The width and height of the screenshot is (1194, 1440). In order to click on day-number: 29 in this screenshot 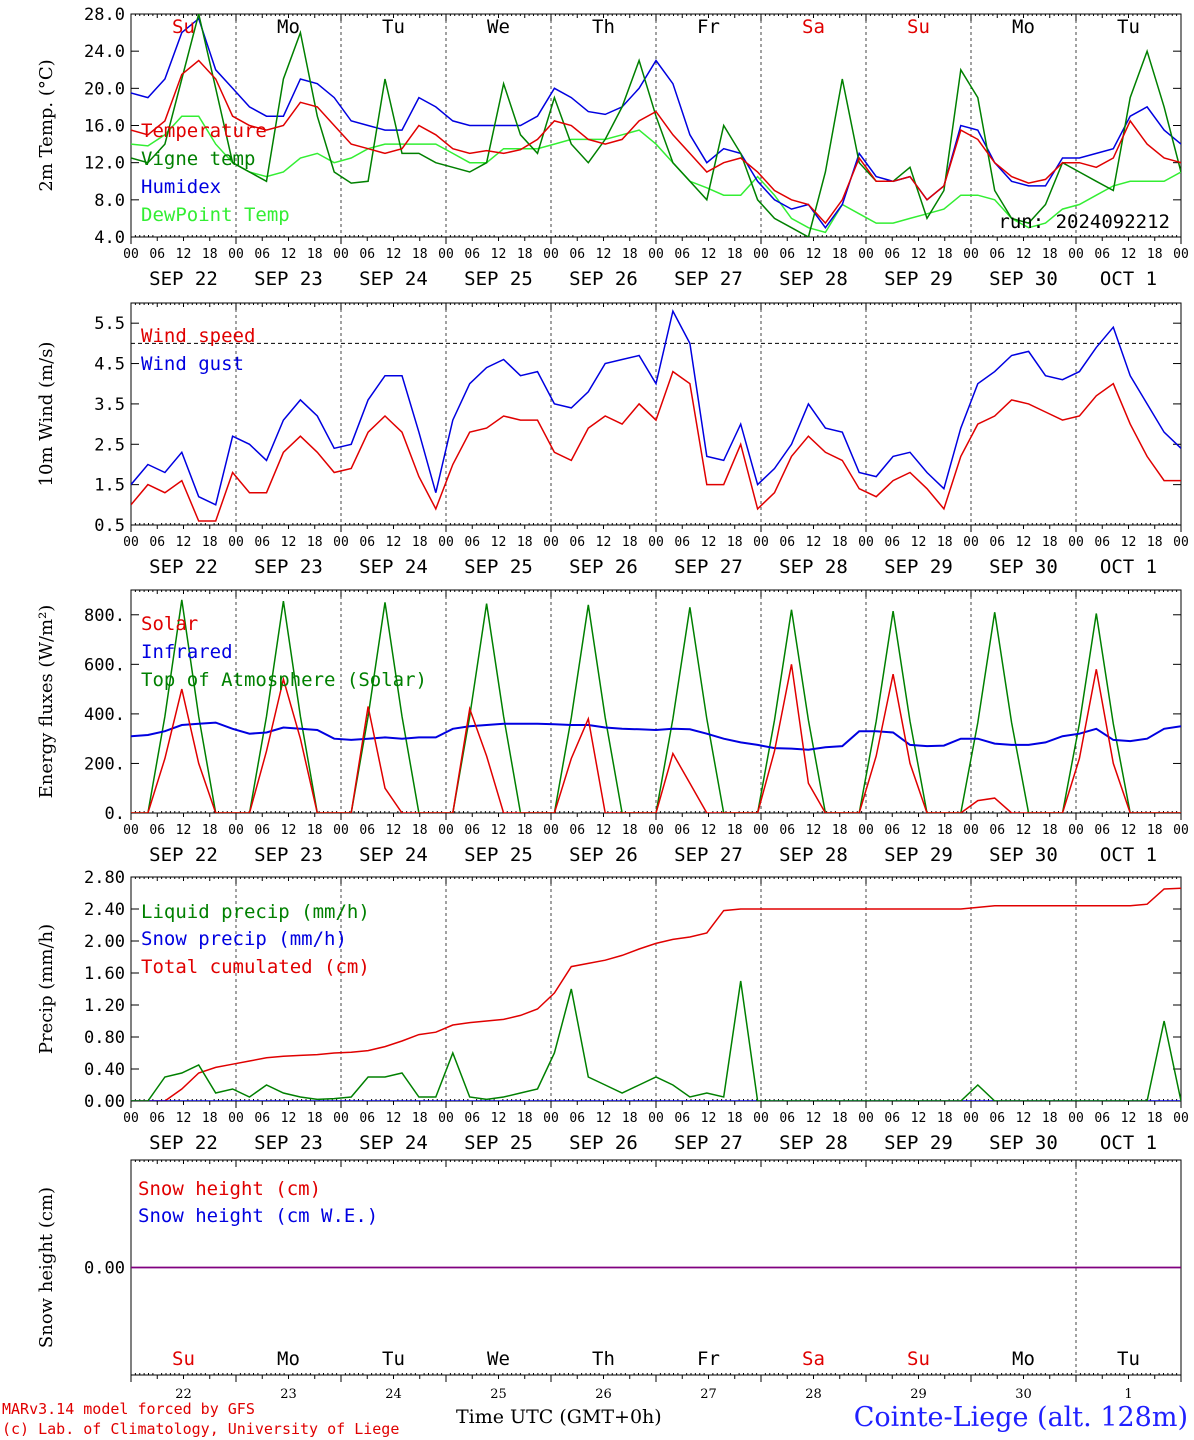, I will do `click(918, 1394)`.